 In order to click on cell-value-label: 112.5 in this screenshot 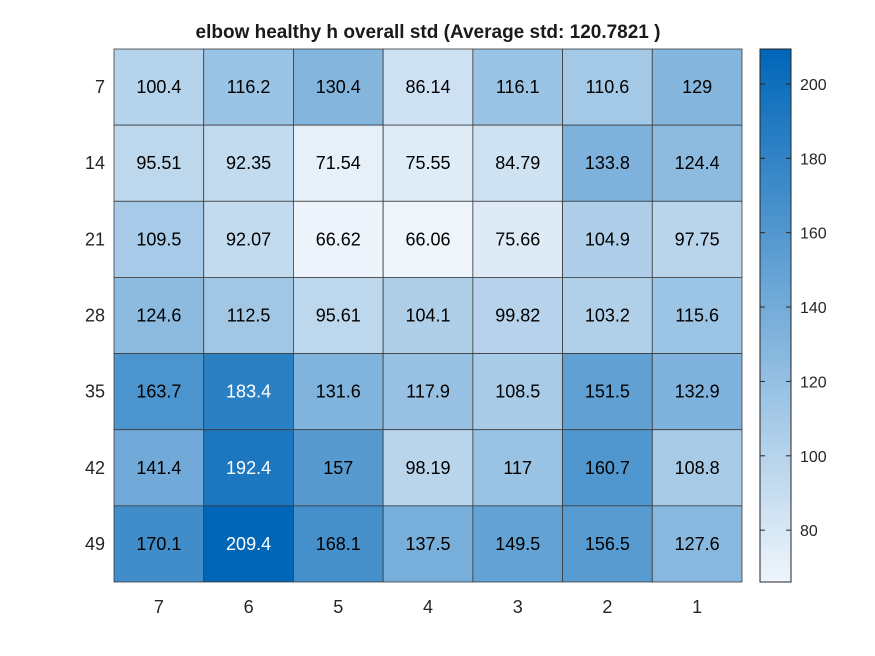, I will do `click(249, 316)`.